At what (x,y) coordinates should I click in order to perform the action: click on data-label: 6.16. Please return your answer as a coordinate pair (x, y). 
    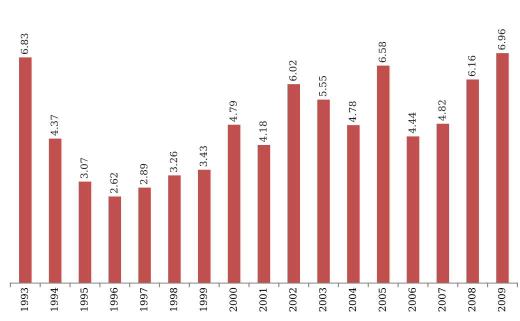
    Looking at the image, I should click on (472, 66).